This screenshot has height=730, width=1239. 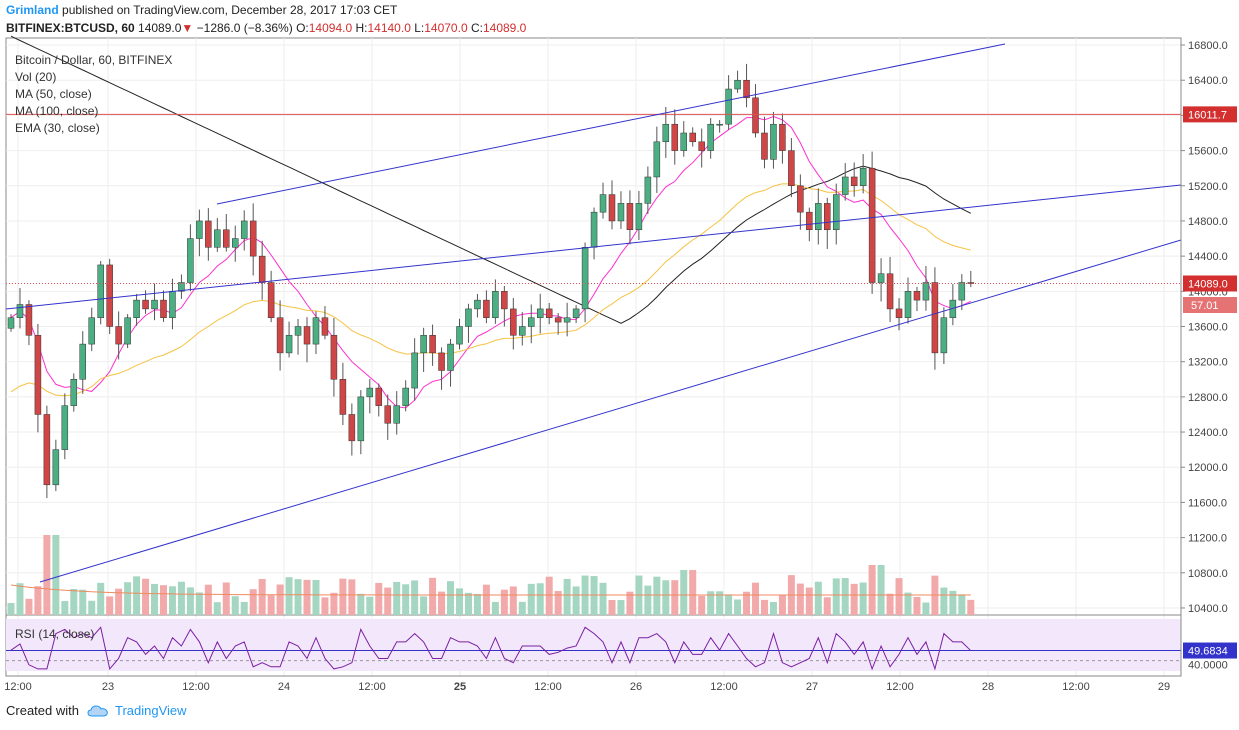 I want to click on time-tick-label: 27, so click(x=812, y=687).